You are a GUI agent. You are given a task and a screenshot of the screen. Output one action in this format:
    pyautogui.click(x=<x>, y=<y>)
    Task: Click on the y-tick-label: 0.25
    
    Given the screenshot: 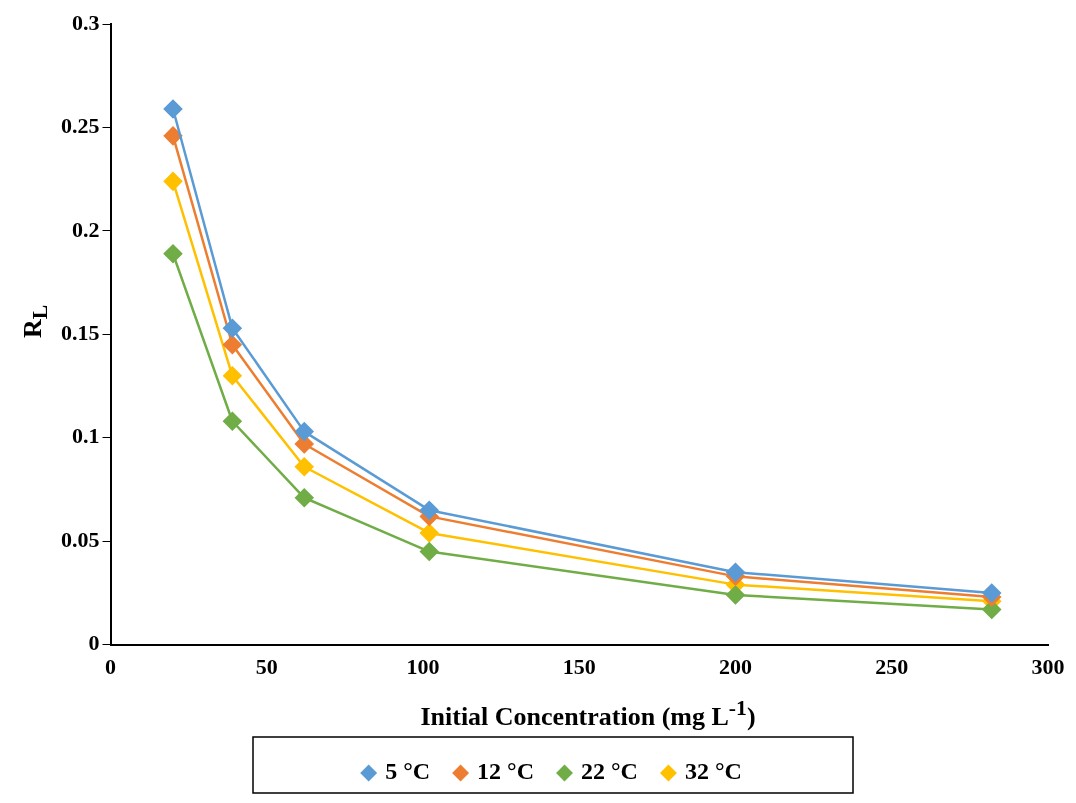 What is the action you would take?
    pyautogui.click(x=80, y=126)
    